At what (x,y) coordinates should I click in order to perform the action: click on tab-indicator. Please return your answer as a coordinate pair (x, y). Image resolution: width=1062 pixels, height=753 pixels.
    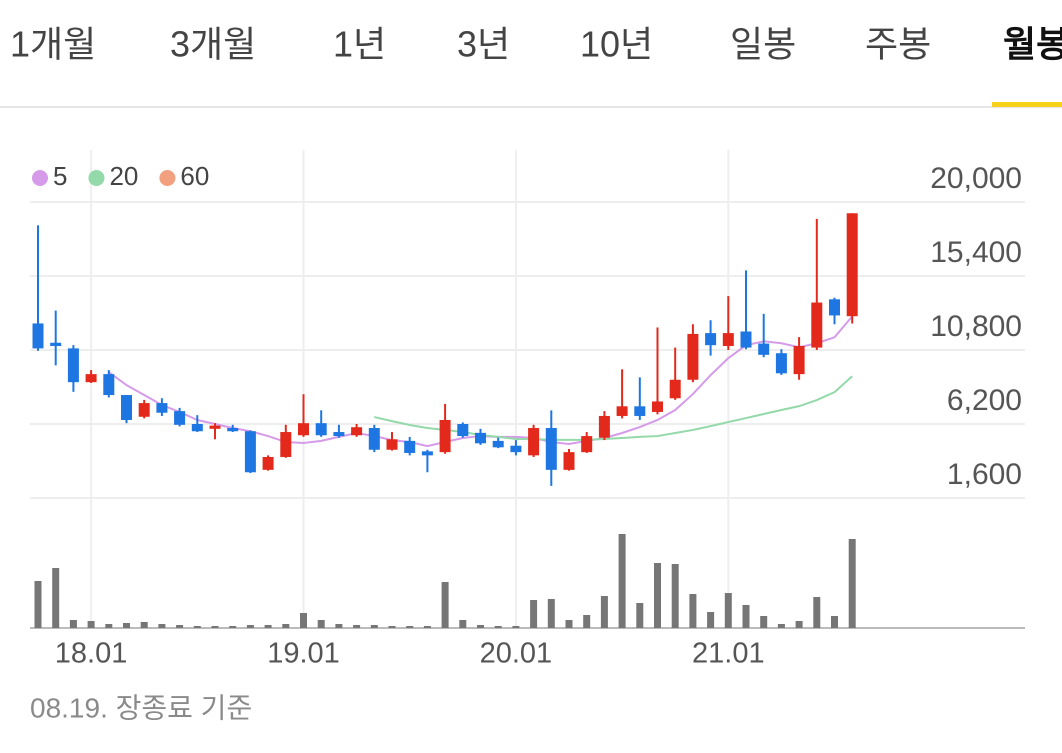
    Looking at the image, I should click on (1027, 104).